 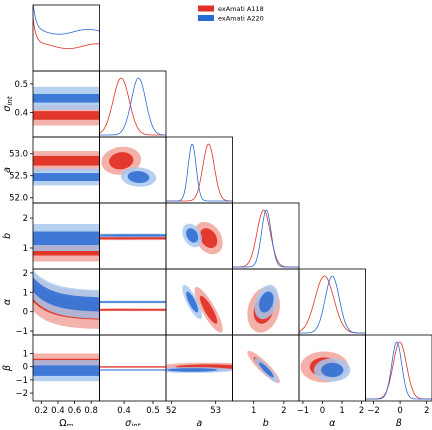 I want to click on legend-entry-a220: exAmati A220, so click(x=241, y=19).